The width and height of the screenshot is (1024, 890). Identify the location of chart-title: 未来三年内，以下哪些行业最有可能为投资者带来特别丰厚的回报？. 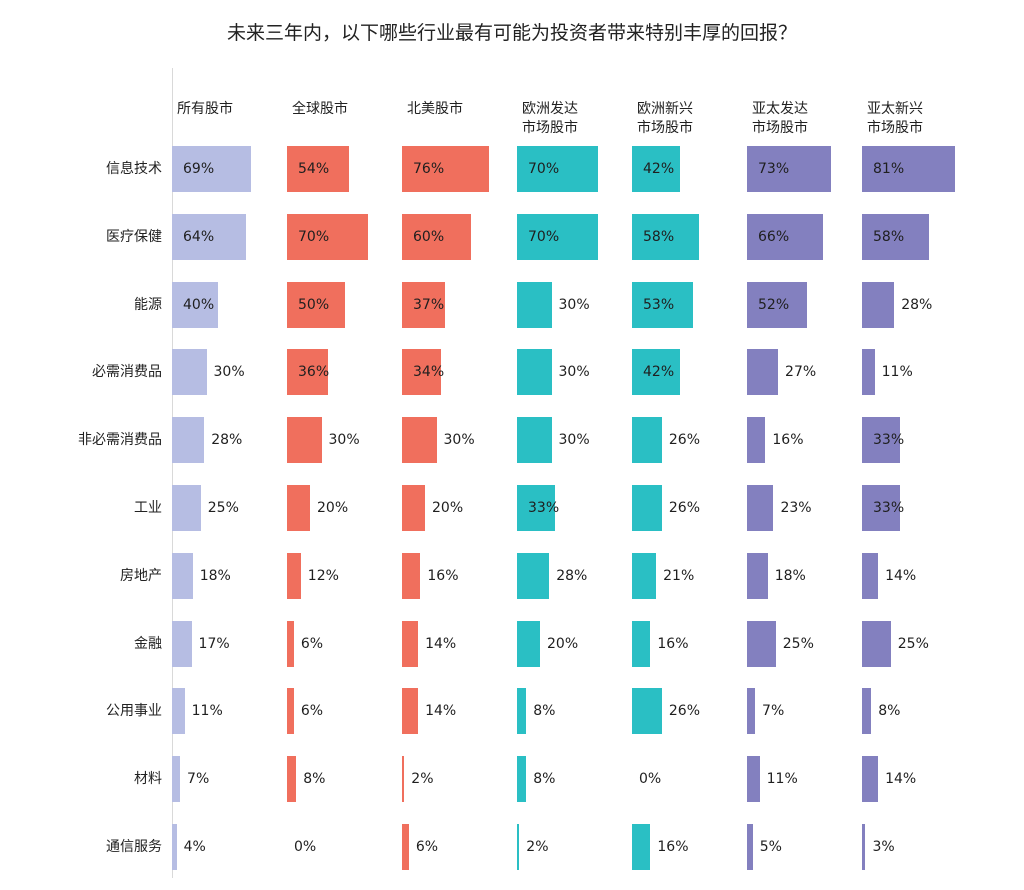
(511, 33).